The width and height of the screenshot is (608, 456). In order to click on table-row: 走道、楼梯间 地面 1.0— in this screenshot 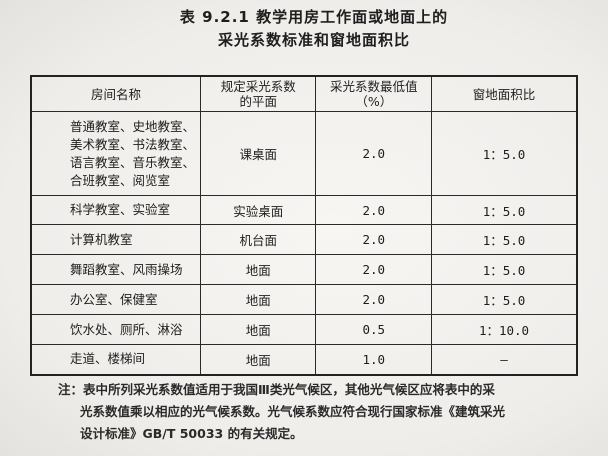, I will do `click(304, 359)`.